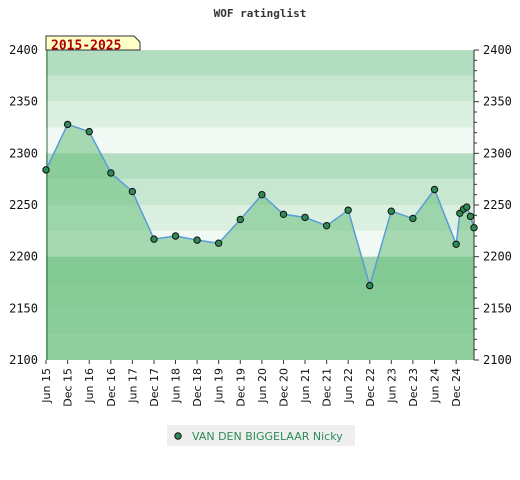 The image size is (520, 480). What do you see at coordinates (23, 102) in the screenshot?
I see `y-tick-label-left: 2350` at bounding box center [23, 102].